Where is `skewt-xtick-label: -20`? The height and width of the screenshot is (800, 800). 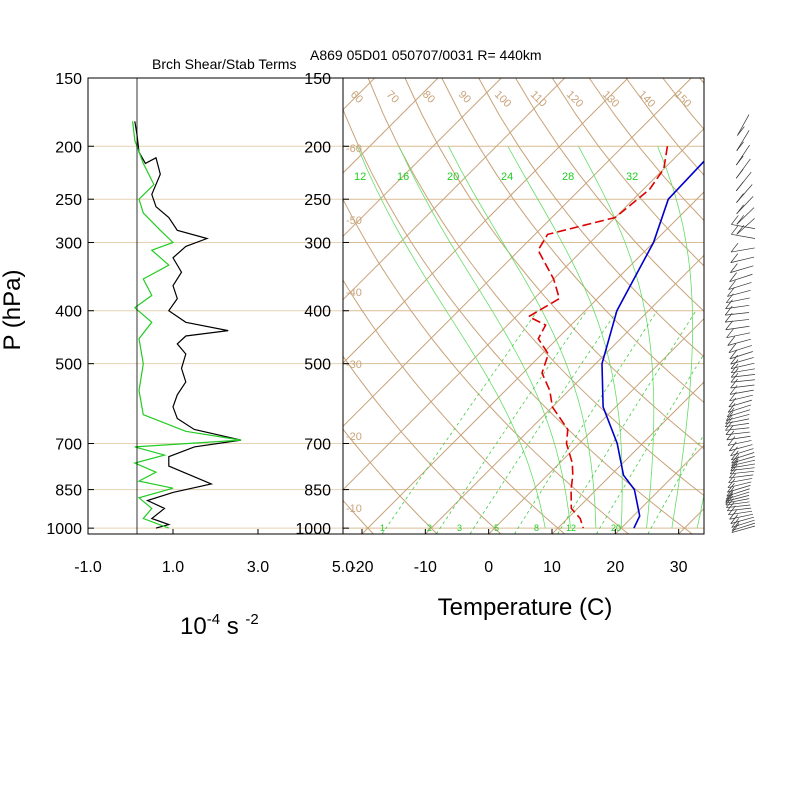
skewt-xtick-label: -20 is located at coordinates (361, 567).